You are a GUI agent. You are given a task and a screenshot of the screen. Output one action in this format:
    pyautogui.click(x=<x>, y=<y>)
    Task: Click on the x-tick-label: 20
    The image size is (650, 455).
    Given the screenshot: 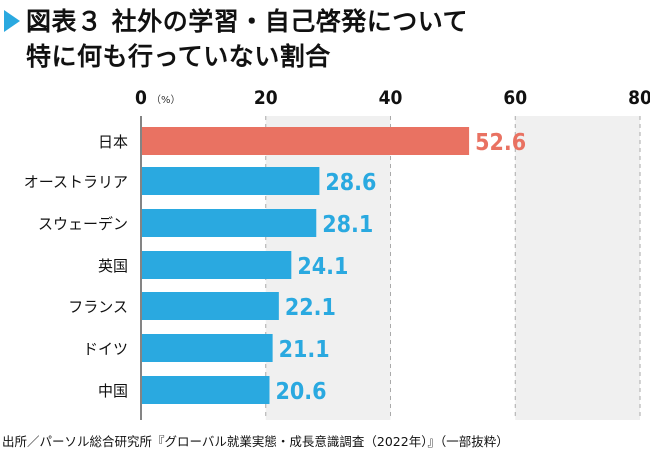 What is the action you would take?
    pyautogui.click(x=266, y=98)
    